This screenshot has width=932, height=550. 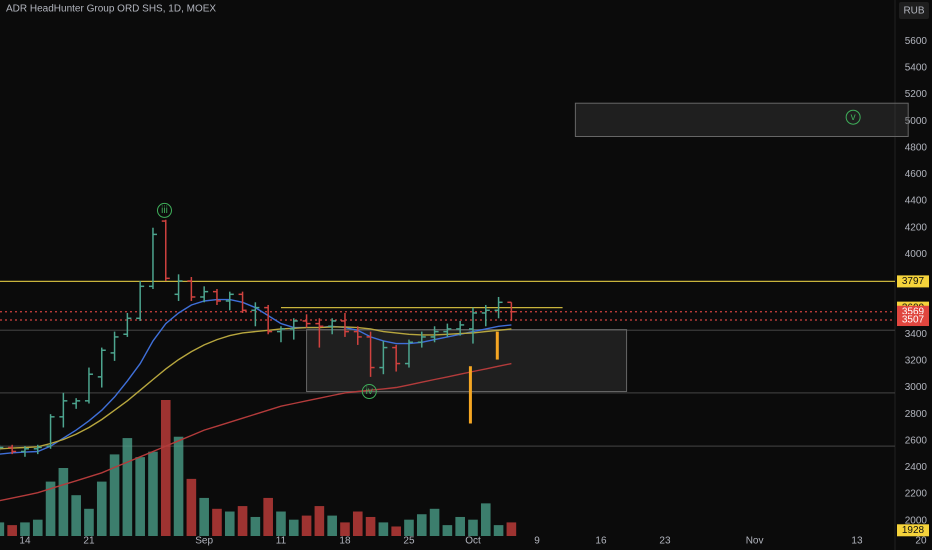 I want to click on x-tick-label: 18, so click(x=345, y=541).